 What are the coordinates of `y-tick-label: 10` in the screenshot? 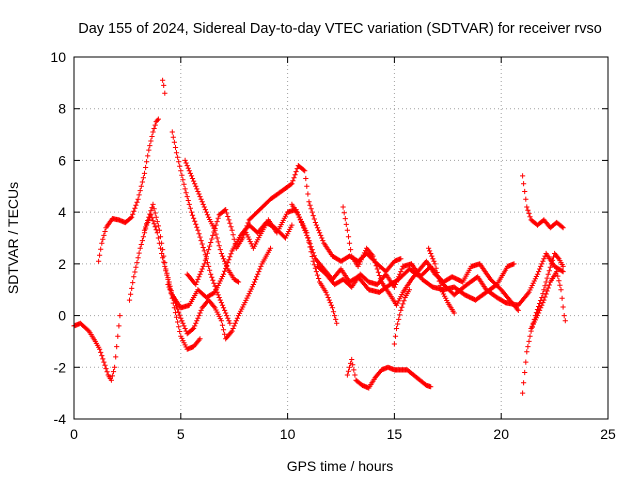 It's located at (58, 57).